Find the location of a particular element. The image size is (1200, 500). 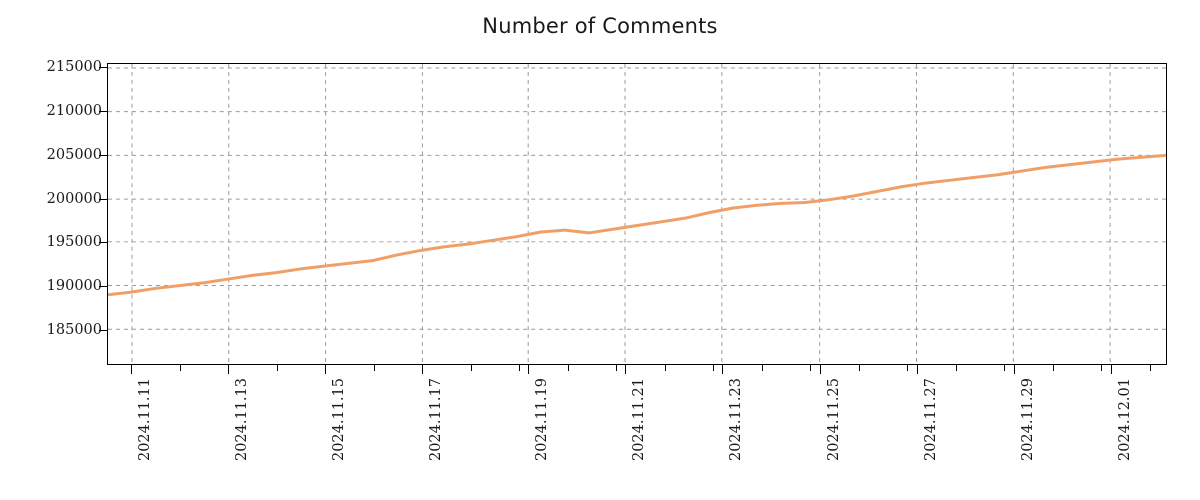

x-axis-tick-label-text: 2024.11.15 is located at coordinates (339, 420).